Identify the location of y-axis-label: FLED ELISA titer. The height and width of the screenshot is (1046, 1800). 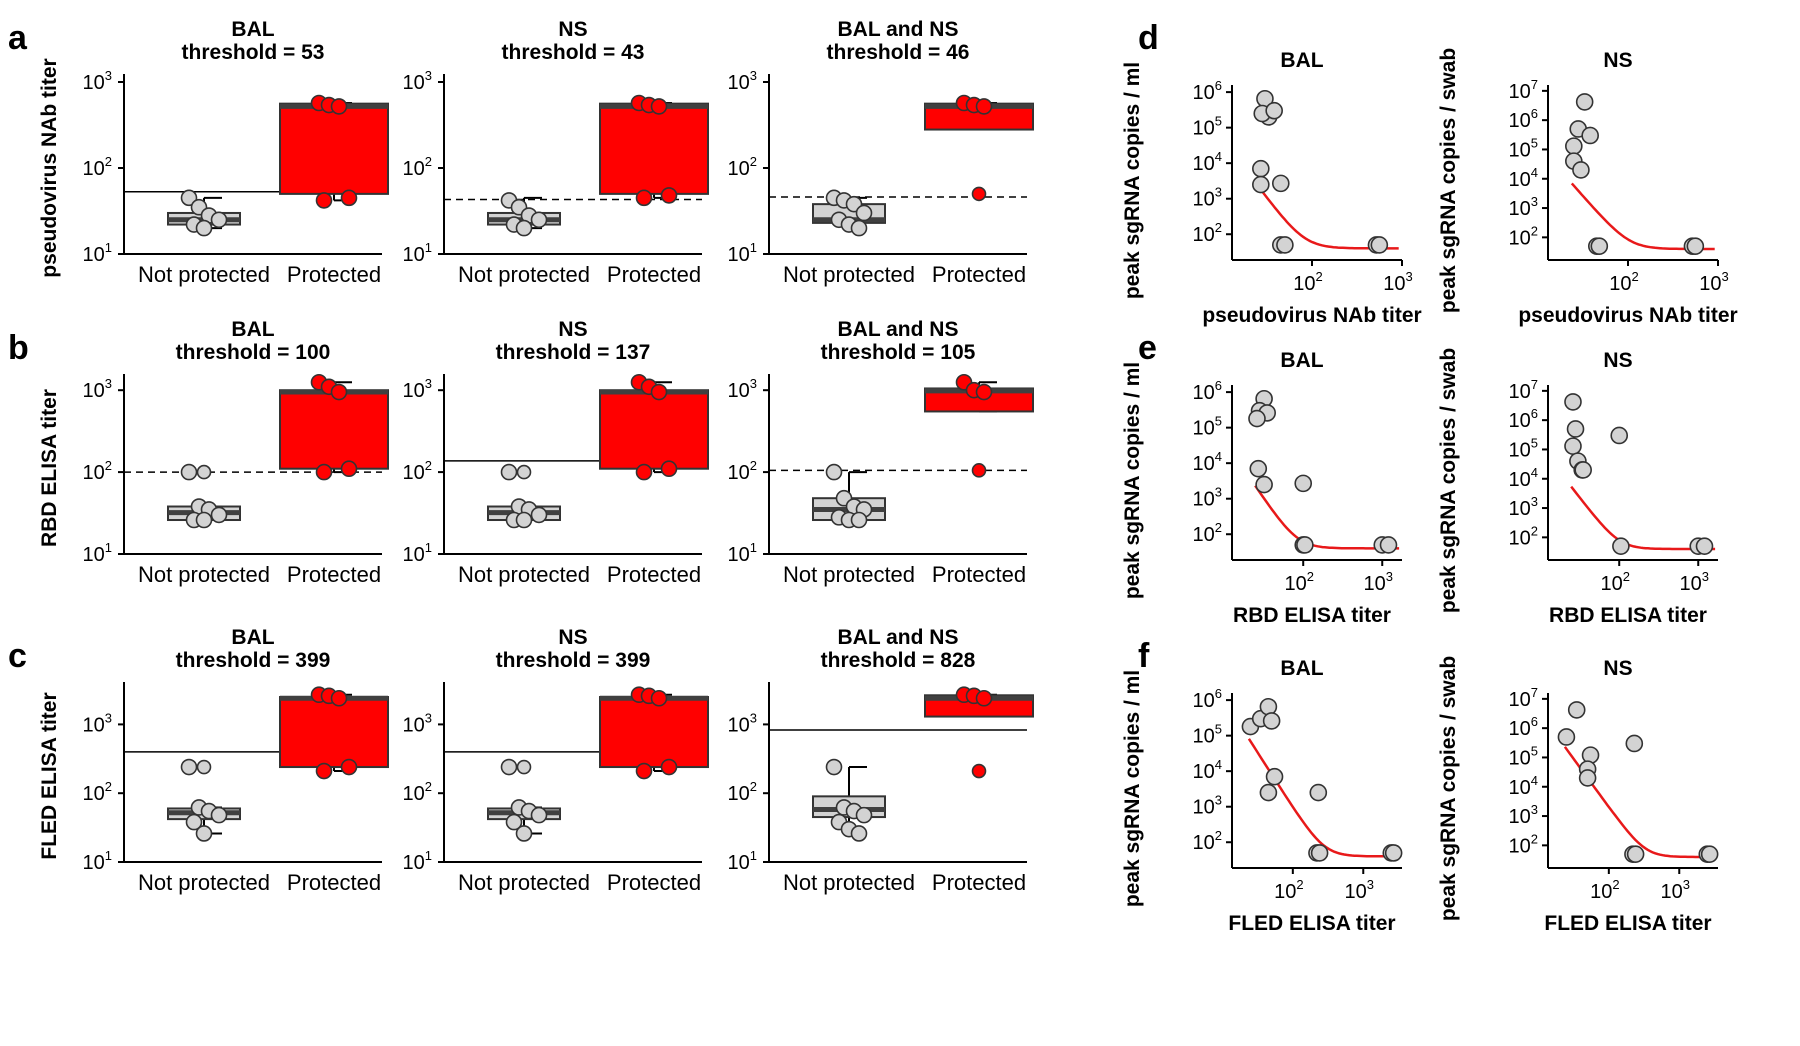
(49, 775).